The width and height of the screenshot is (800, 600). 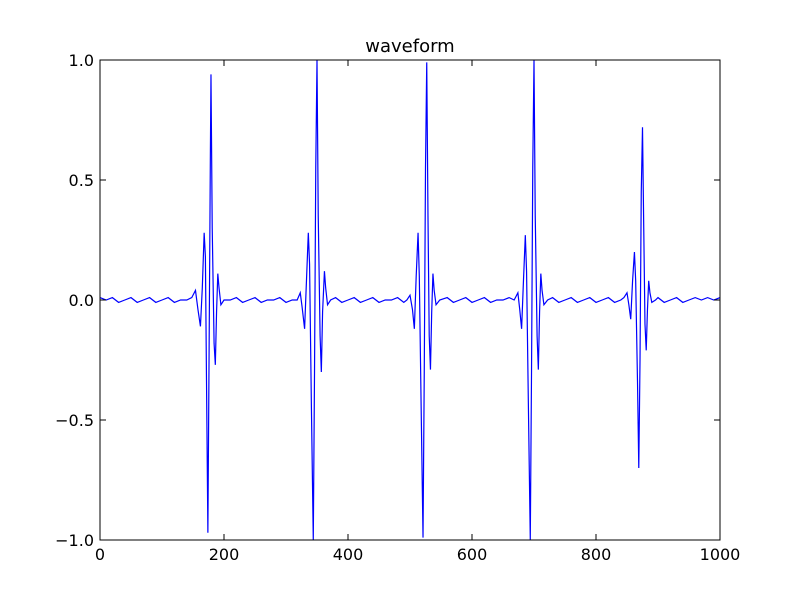 I want to click on x-tick-label: 0, so click(x=100, y=554).